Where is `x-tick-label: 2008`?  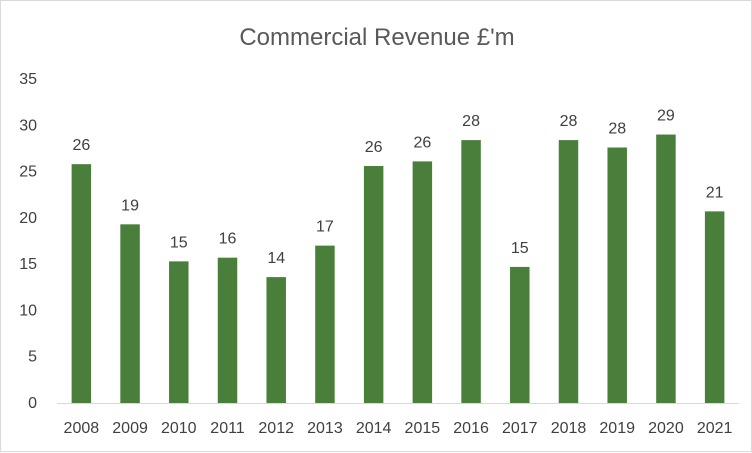
x-tick-label: 2008 is located at coordinates (82, 428).